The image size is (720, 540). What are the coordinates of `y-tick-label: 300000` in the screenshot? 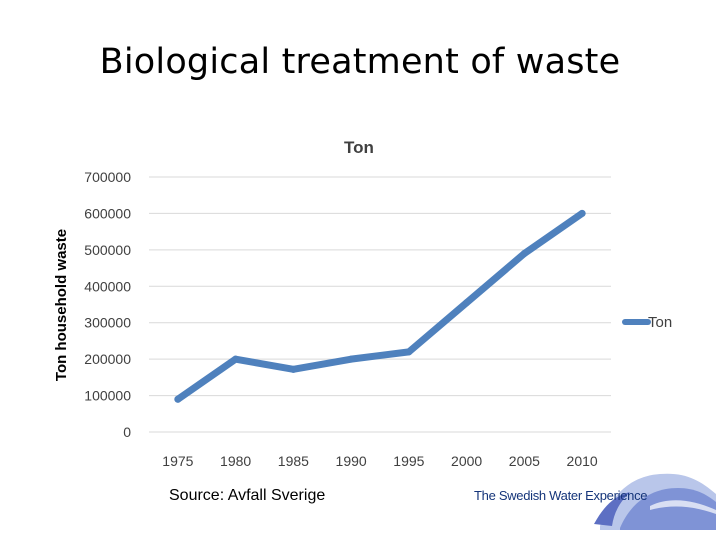 It's located at (107, 323).